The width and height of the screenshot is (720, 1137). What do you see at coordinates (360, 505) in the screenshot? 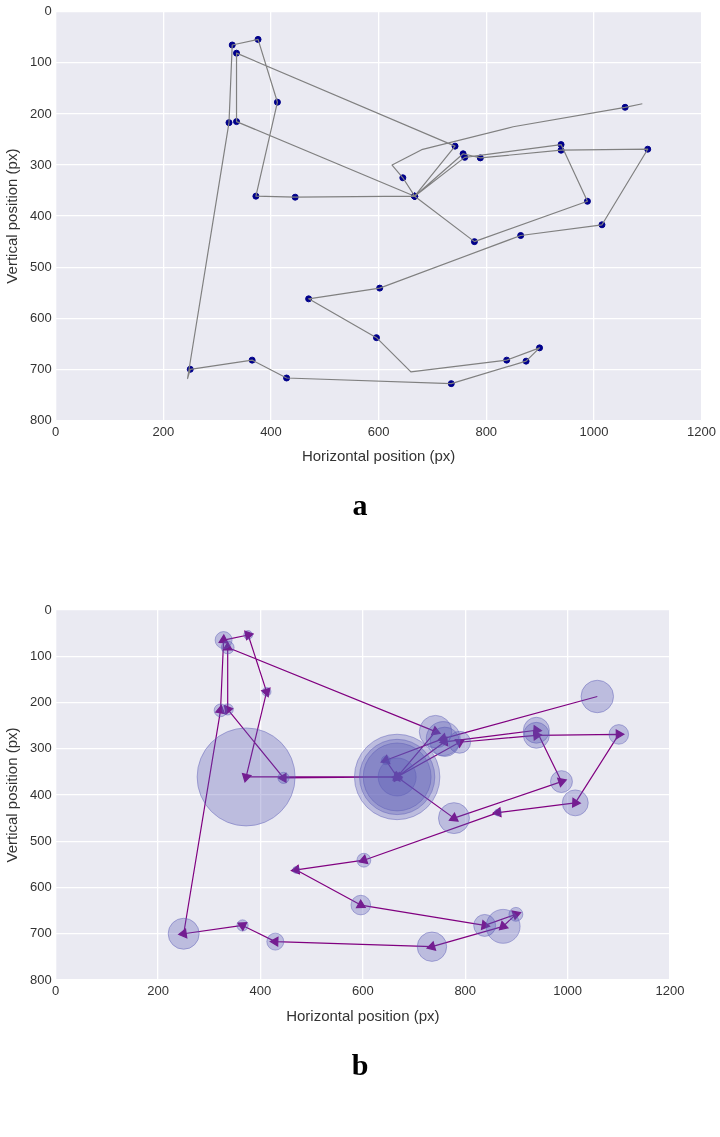
I see `text: a` at bounding box center [360, 505].